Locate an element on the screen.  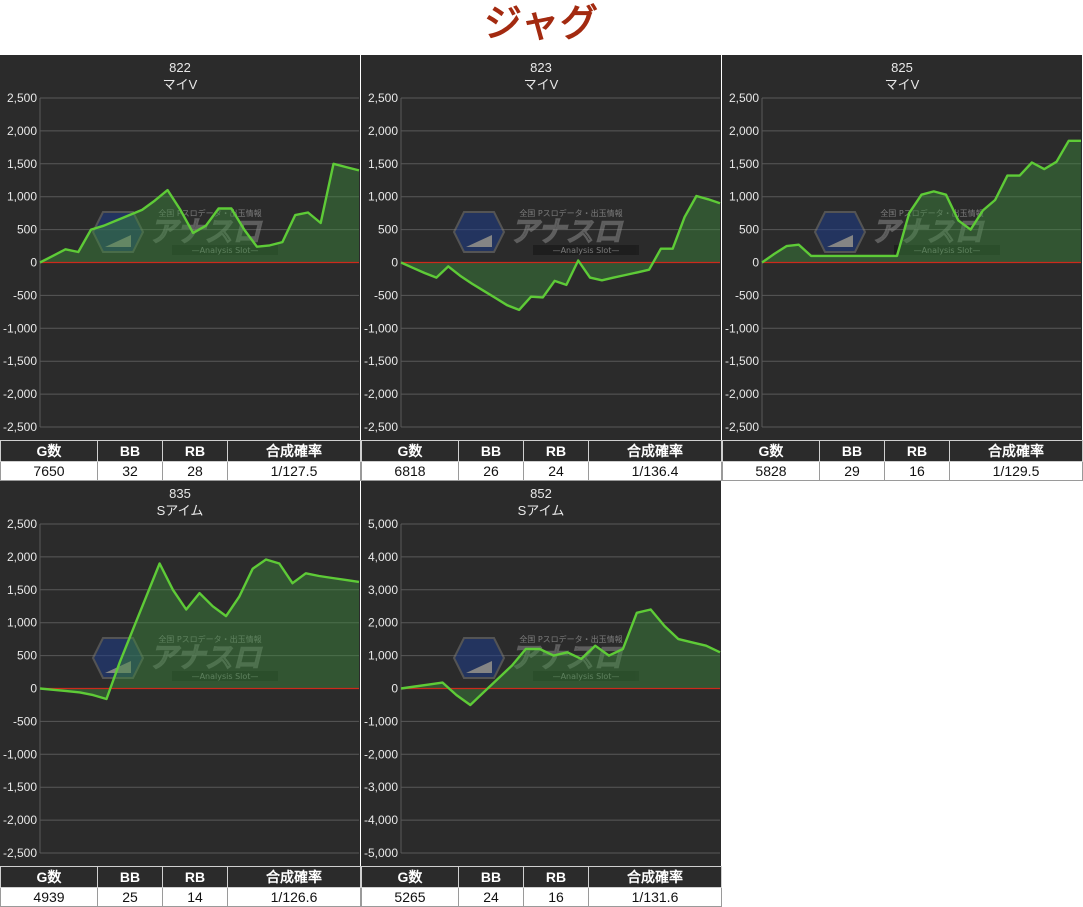
stats-value-row: 4939 25 14 1/126.6 is located at coordinates (180, 897).